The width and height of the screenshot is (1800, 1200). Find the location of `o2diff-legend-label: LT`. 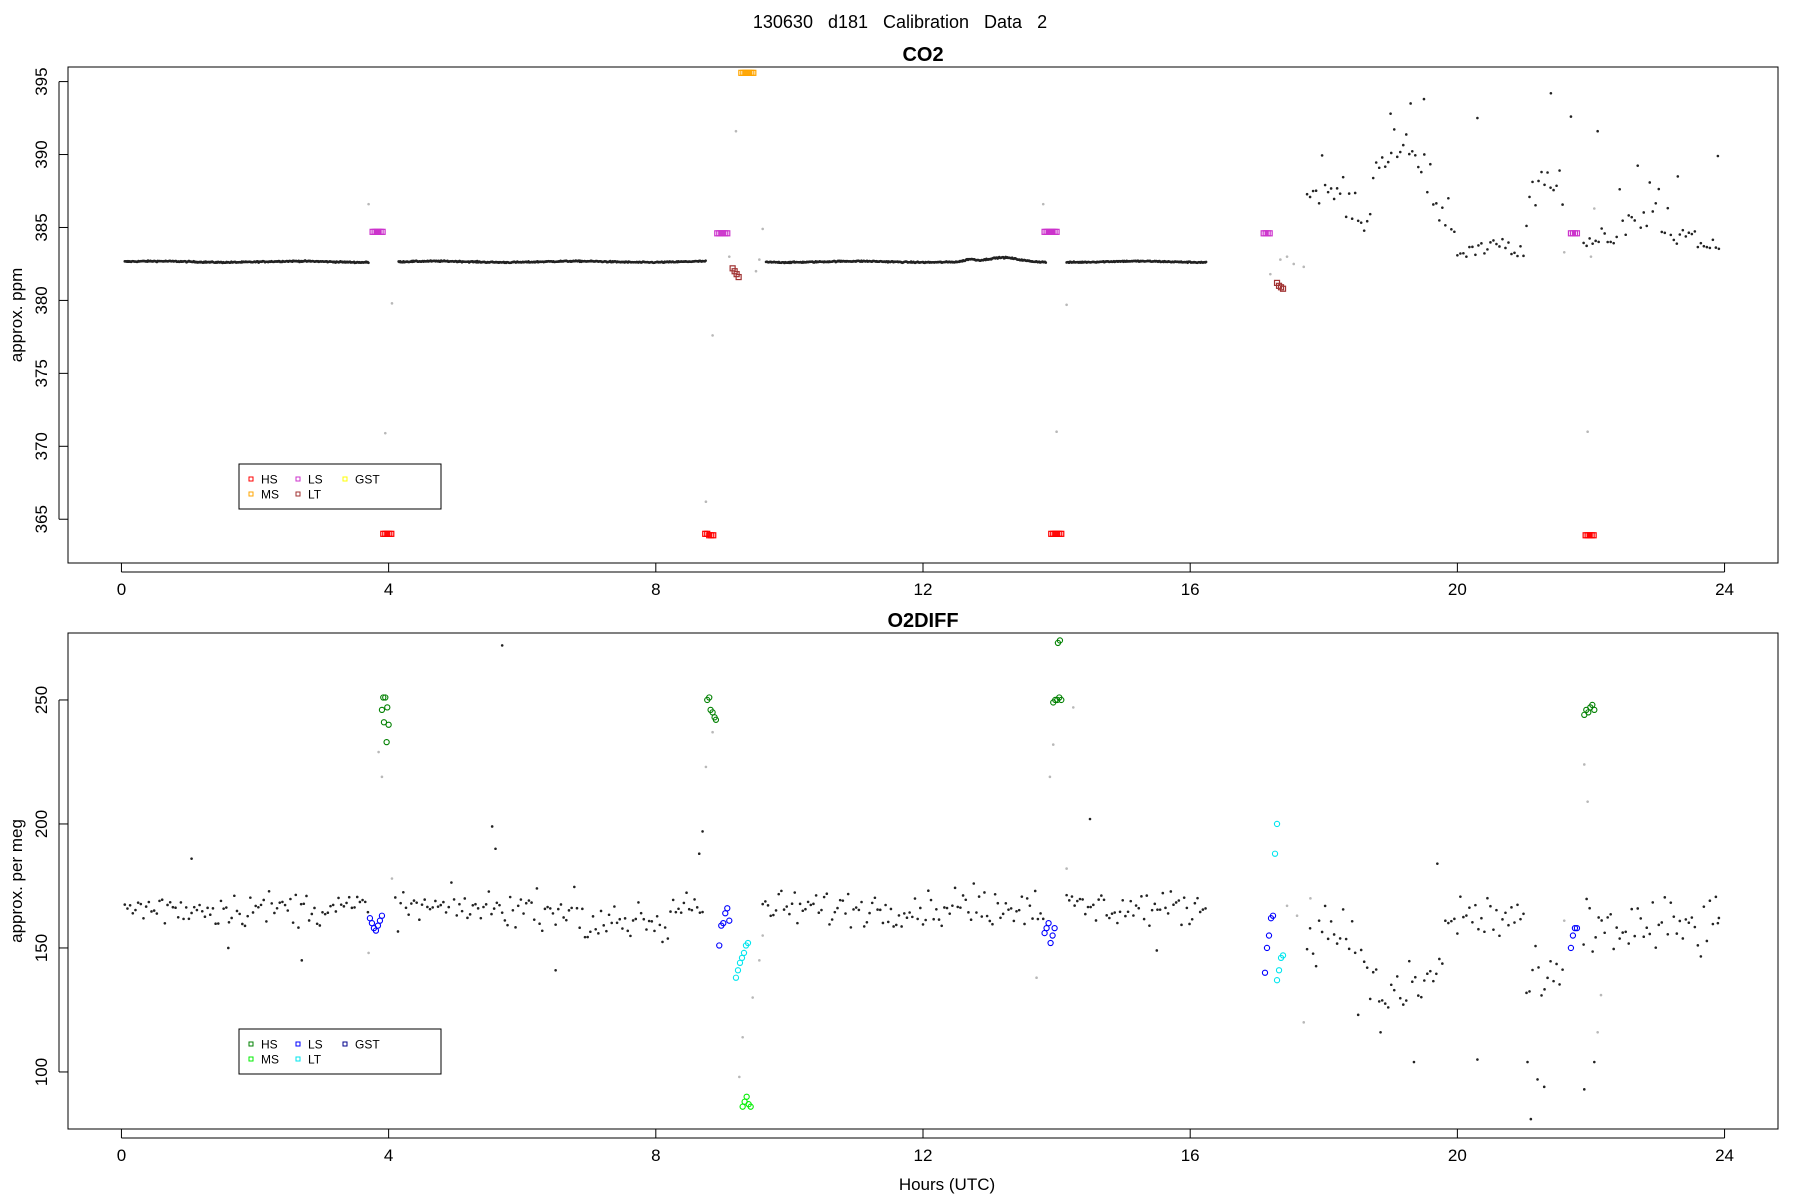

o2diff-legend-label: LT is located at coordinates (315, 1060).